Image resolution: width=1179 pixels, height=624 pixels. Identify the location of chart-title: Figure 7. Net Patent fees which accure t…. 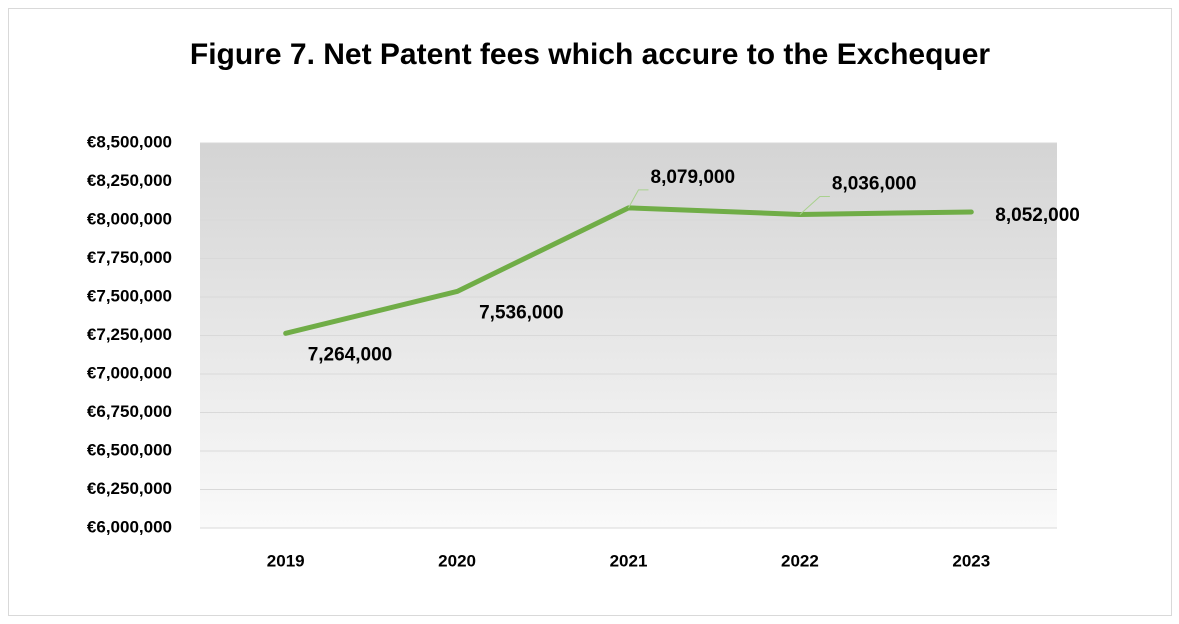
(590, 54).